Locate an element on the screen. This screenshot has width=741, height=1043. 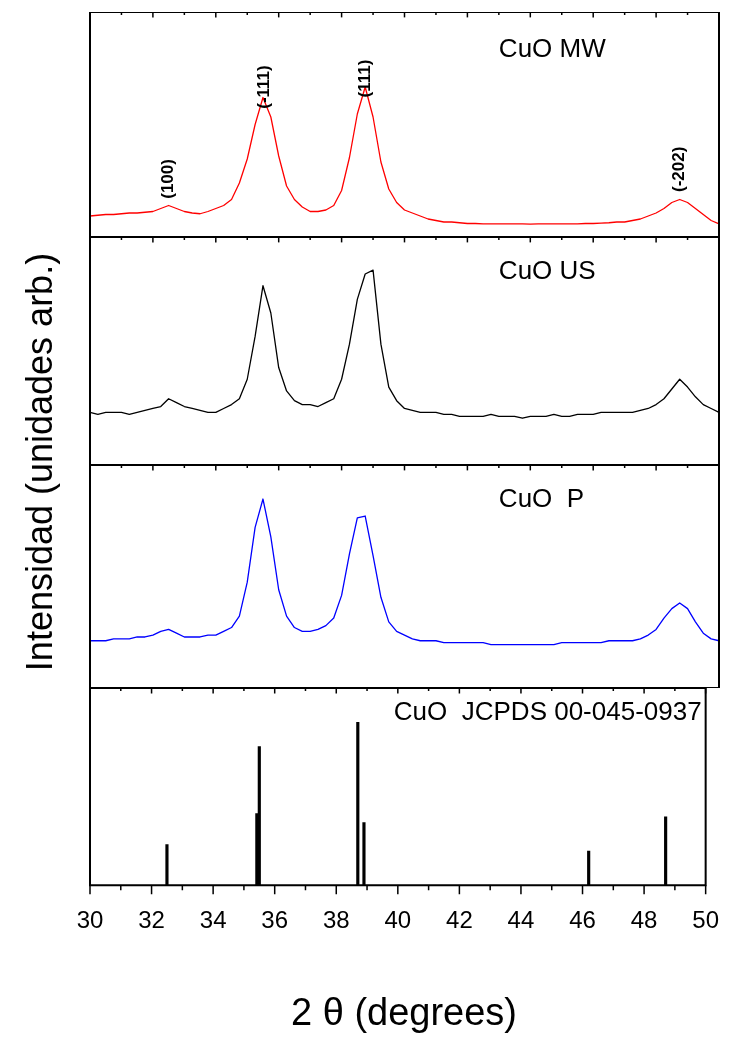
annotation: CuO US is located at coordinates (547, 270).